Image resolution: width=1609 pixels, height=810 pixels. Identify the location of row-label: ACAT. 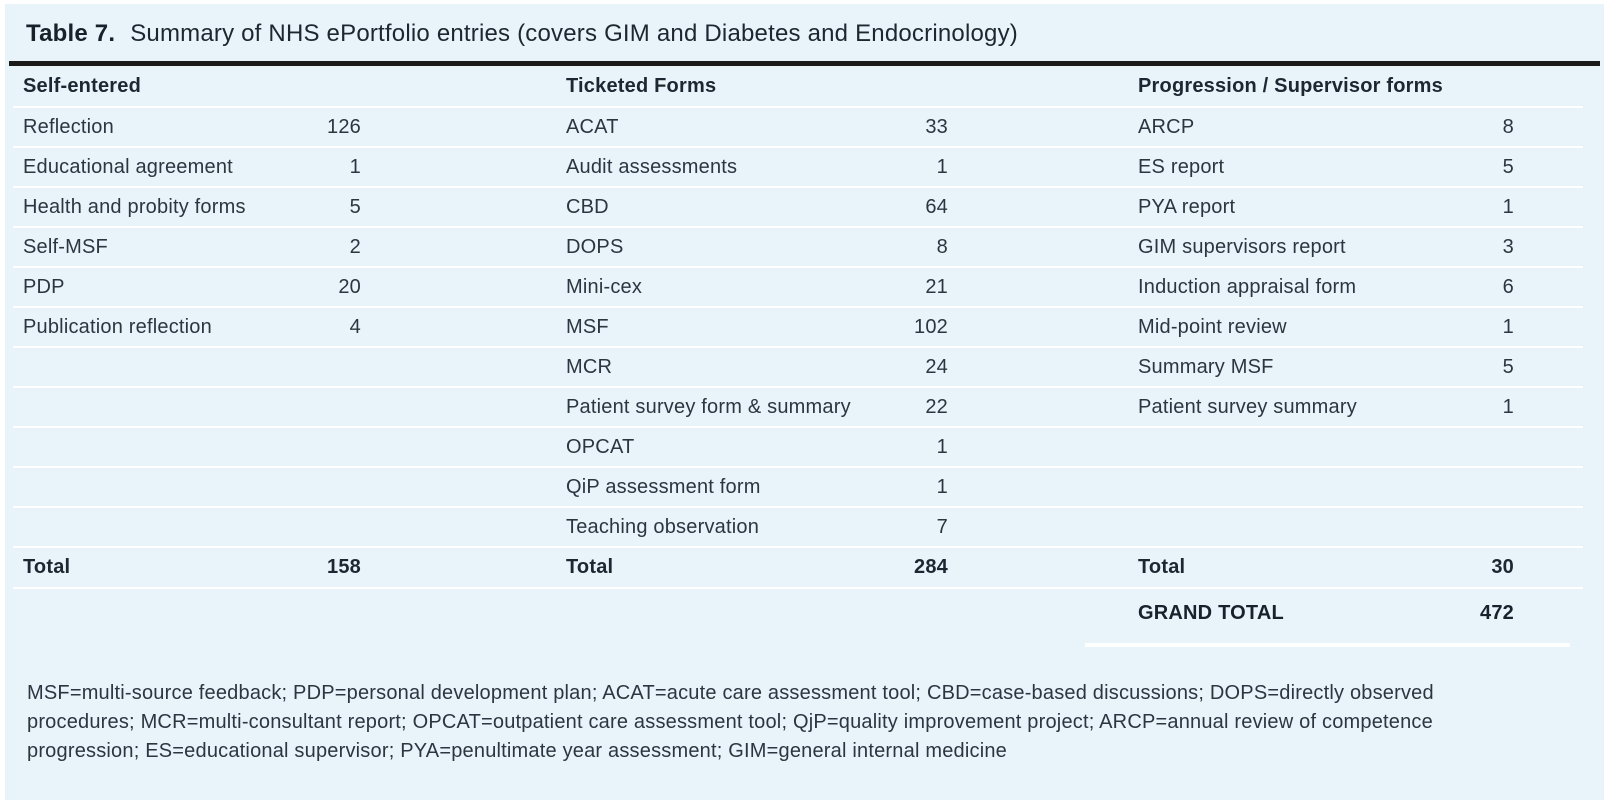
(592, 126).